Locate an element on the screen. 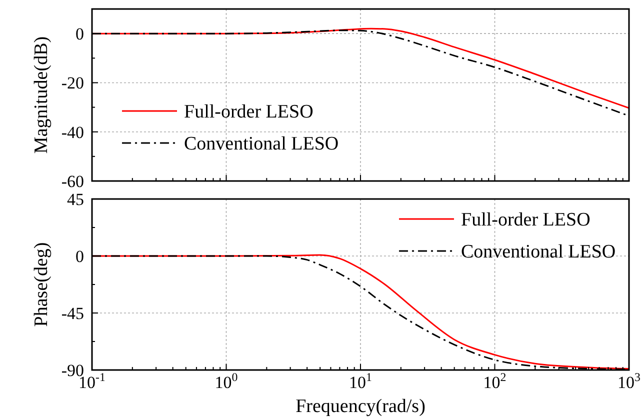 Image resolution: width=641 pixels, height=420 pixels. y-axis-title: Magnitude(dB) is located at coordinates (41, 95).